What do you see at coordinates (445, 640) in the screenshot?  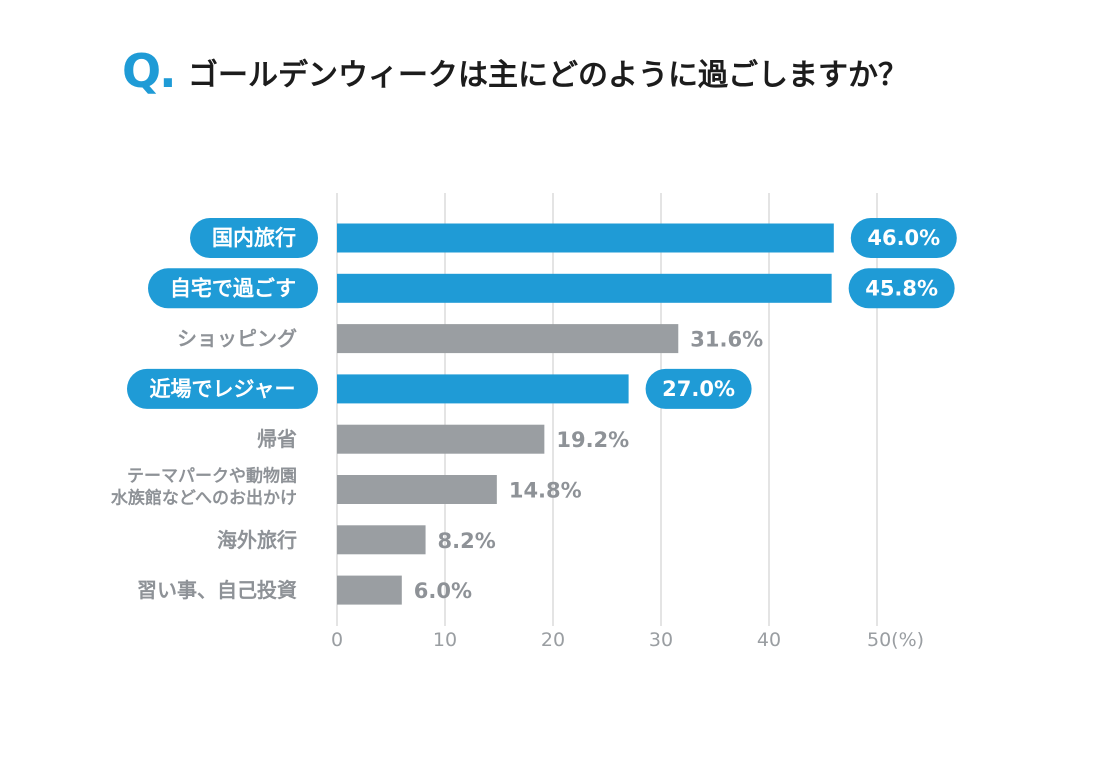 I see `x-tick-label: 10` at bounding box center [445, 640].